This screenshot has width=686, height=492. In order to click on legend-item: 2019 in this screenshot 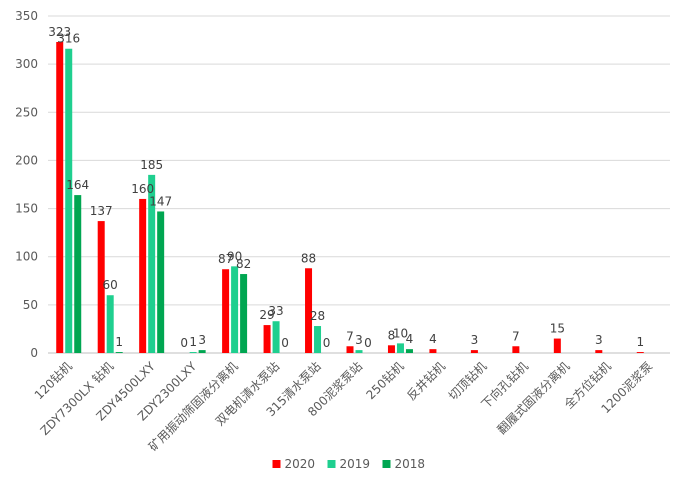, I will do `click(349, 464)`.